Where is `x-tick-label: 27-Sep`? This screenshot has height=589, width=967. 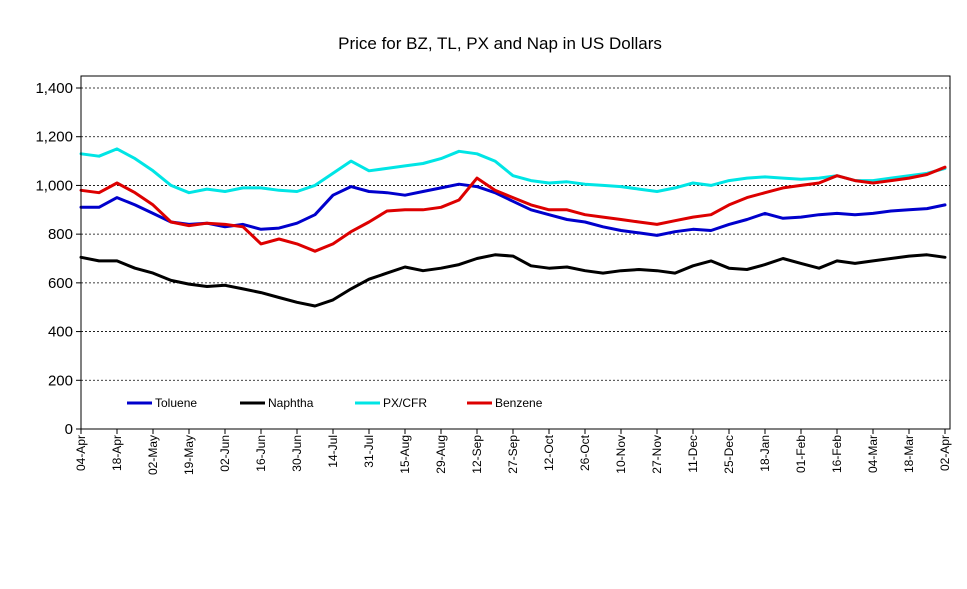 x-tick-label: 27-Sep is located at coordinates (513, 454).